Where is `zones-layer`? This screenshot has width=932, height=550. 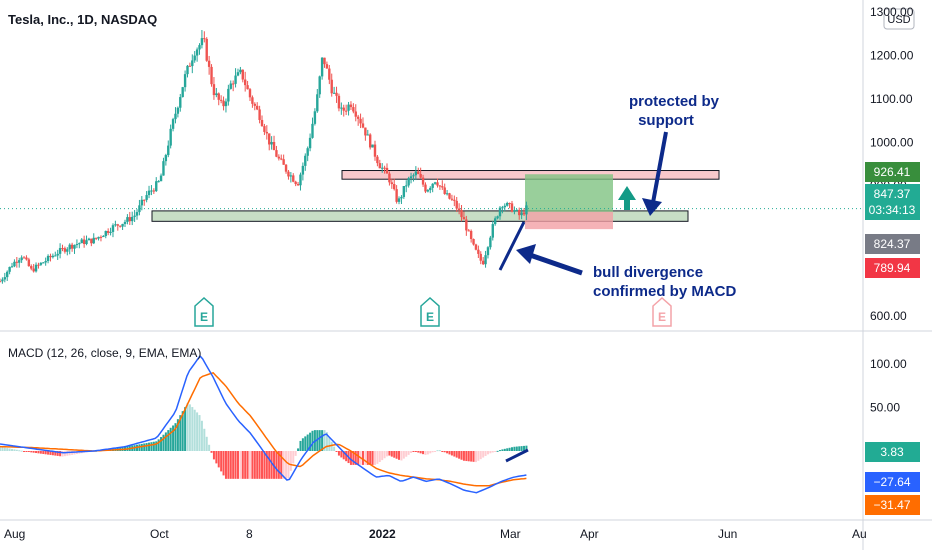 zones-layer is located at coordinates (431, 200).